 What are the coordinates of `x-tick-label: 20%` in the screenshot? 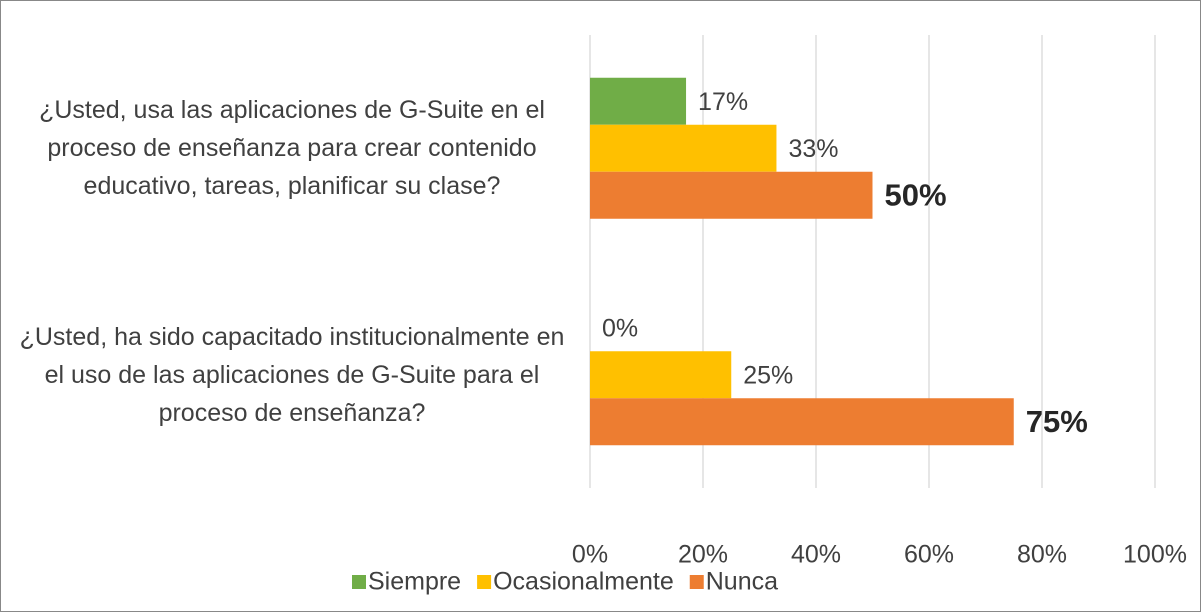 It's located at (703, 555).